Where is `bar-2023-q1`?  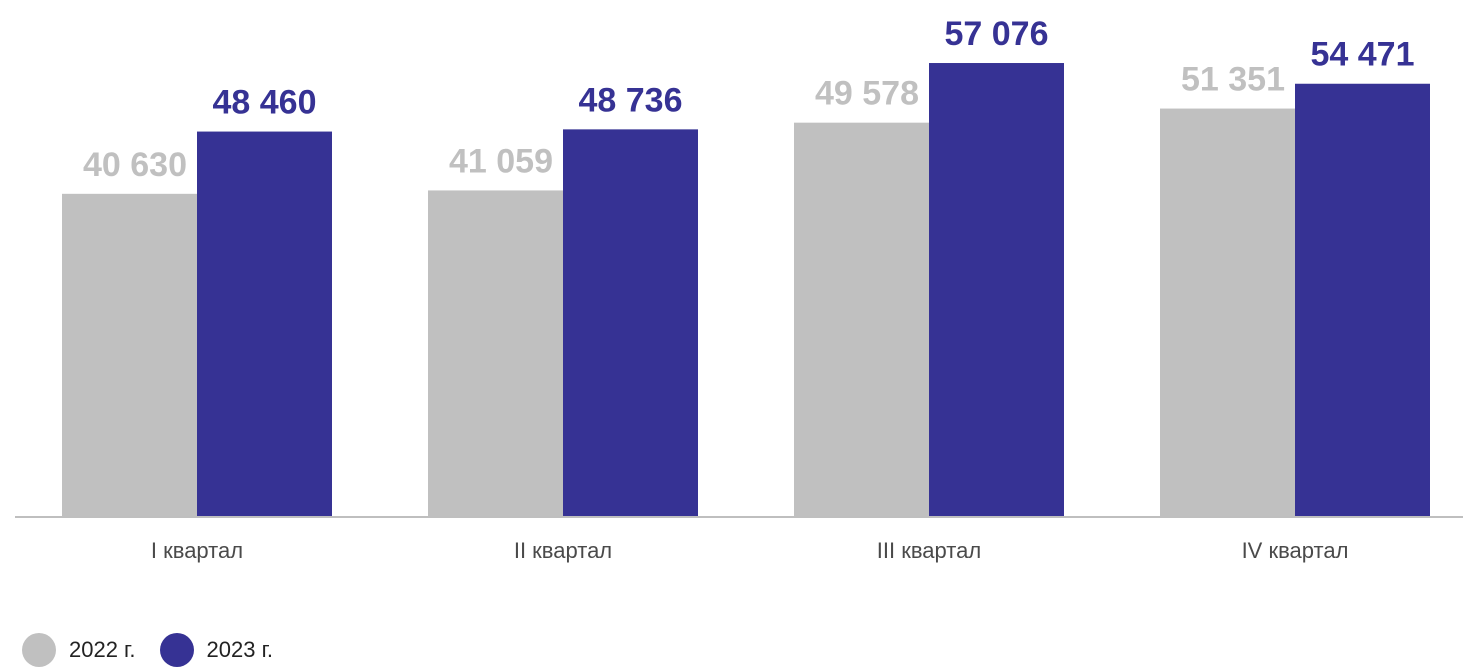
bar-2023-q1 is located at coordinates (264, 324).